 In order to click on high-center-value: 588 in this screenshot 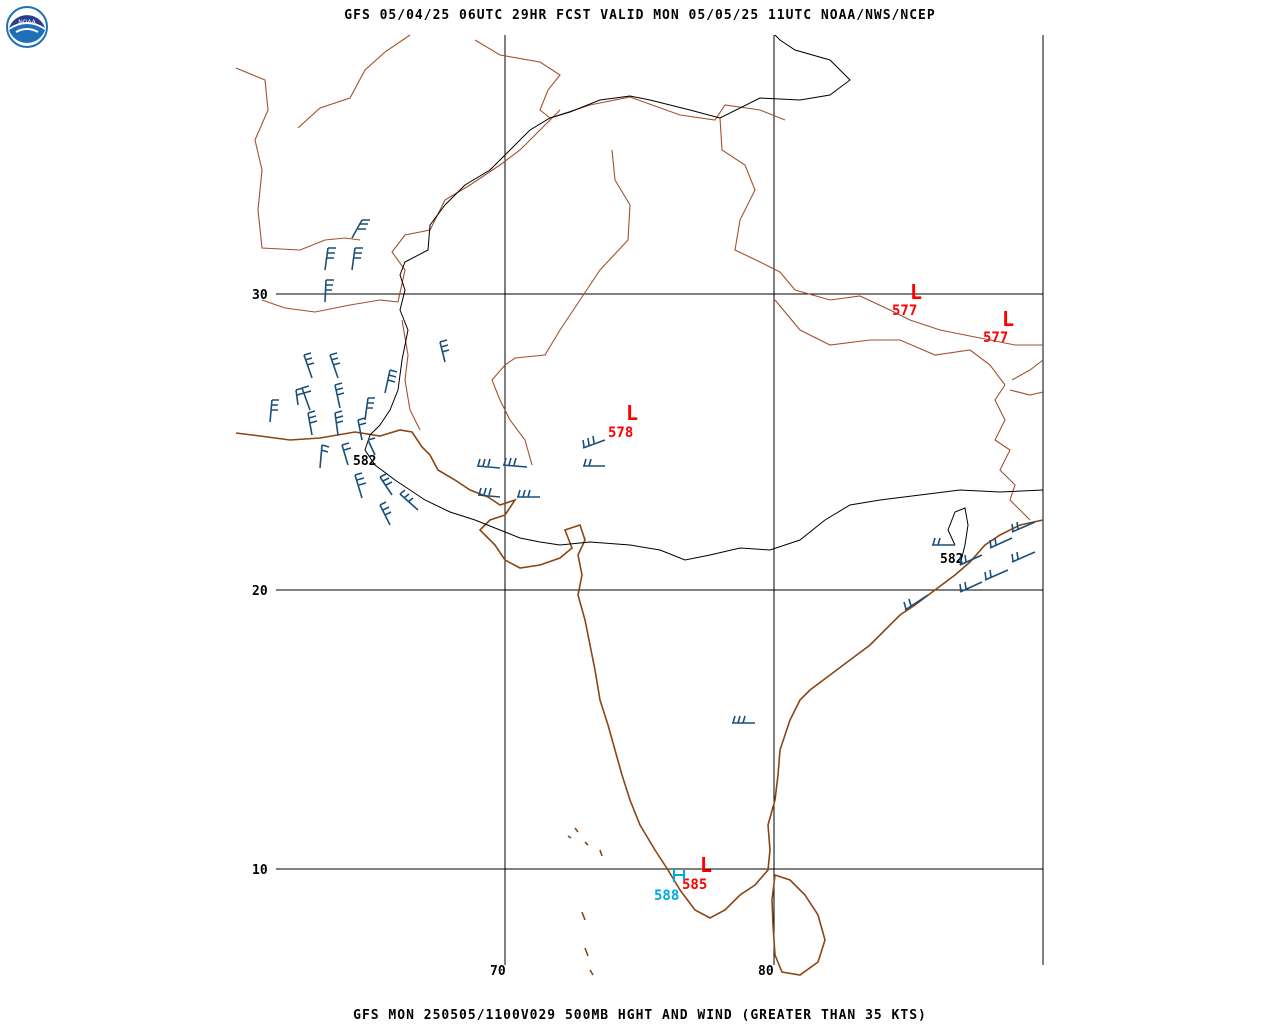, I will do `click(666, 896)`.